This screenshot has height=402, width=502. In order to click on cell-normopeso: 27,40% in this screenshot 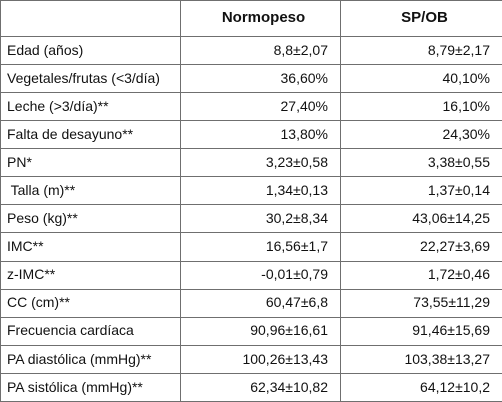, I will do `click(260, 107)`.